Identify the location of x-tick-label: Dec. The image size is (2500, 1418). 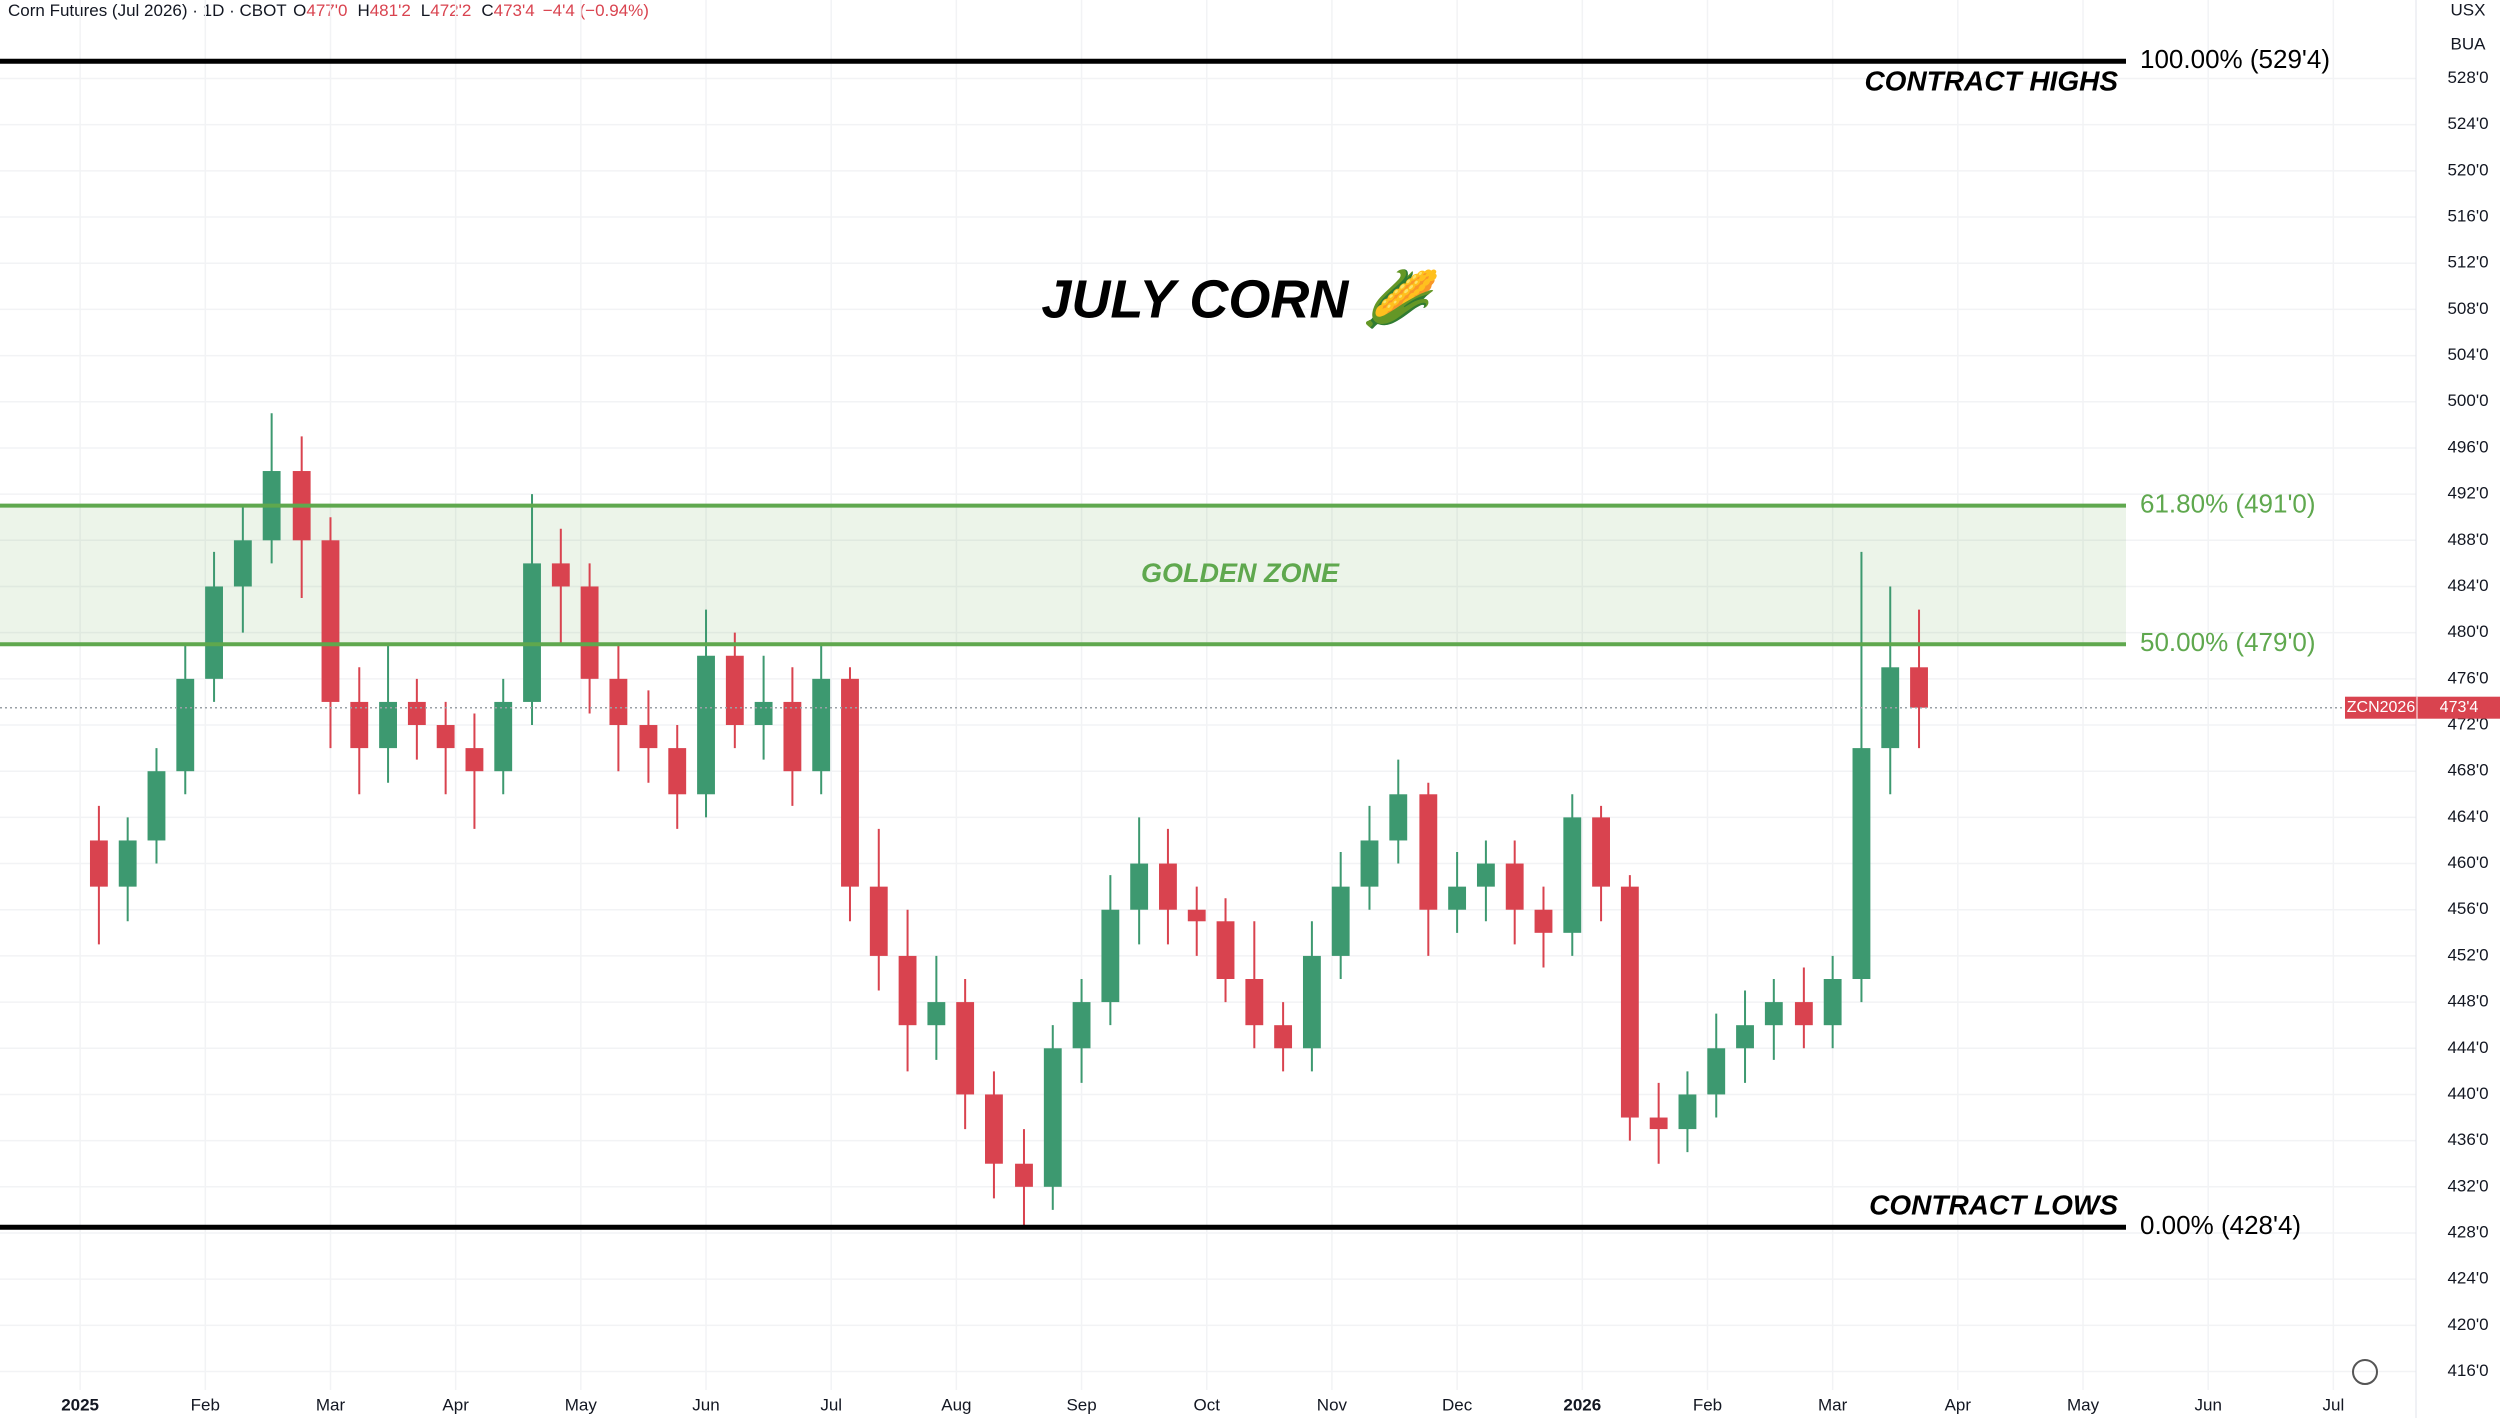
(1457, 1404).